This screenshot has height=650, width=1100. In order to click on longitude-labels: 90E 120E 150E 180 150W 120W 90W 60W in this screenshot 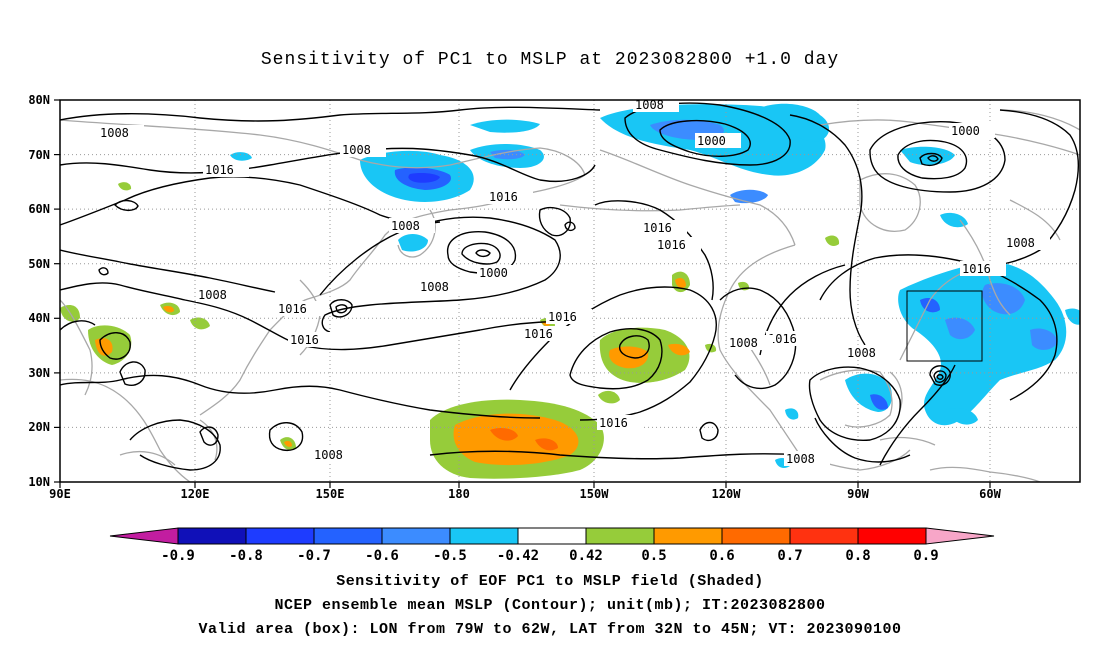, I will do `click(525, 494)`.